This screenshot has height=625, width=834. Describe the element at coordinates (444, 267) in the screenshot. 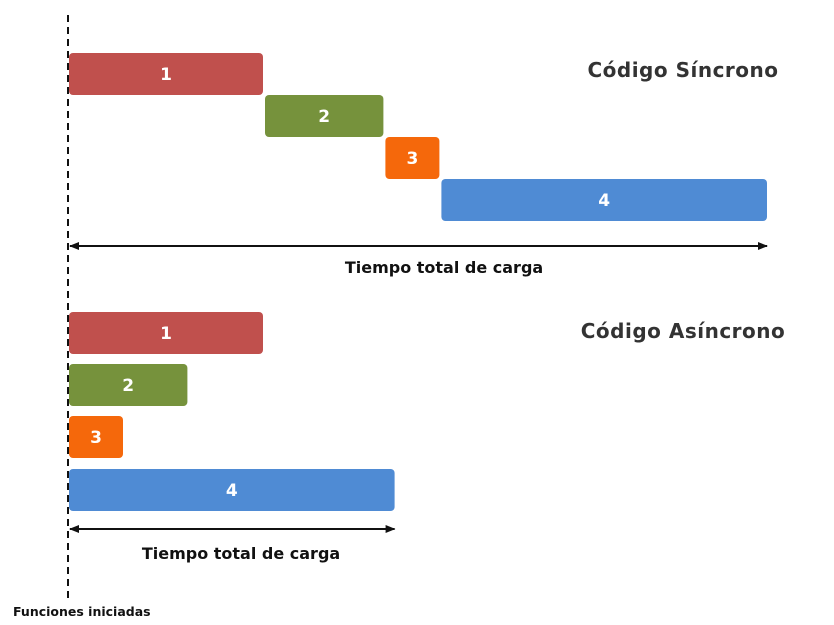

I see `sync-total-label: Tiempo total de carga` at that location.